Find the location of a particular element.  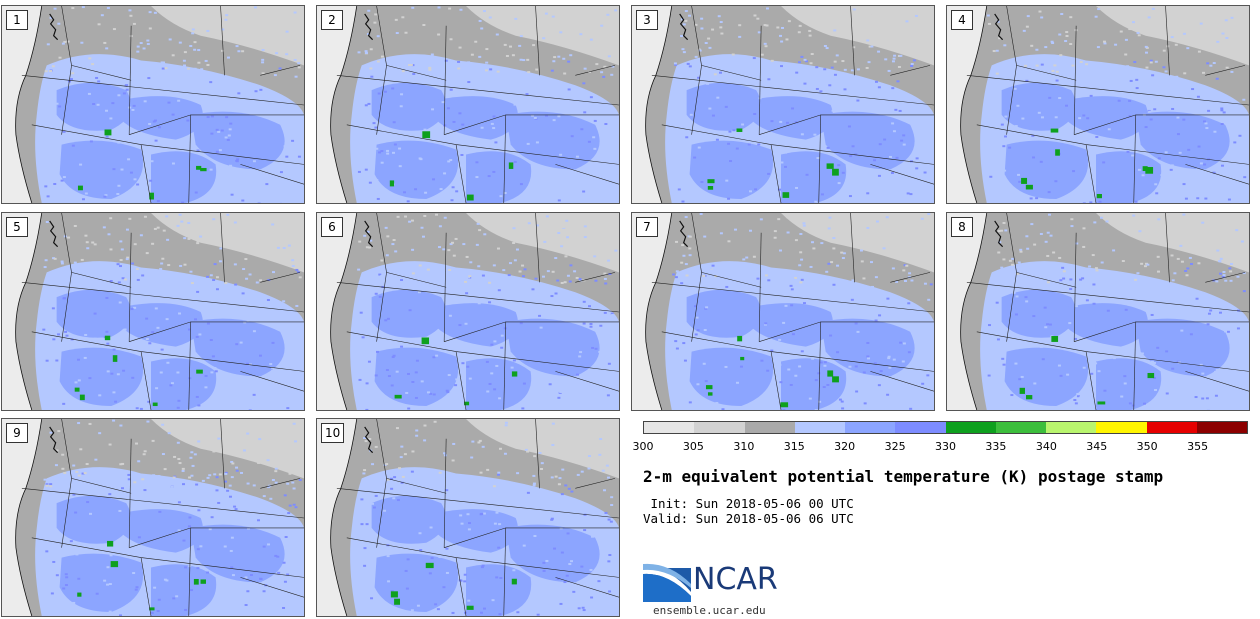

member-panel-9: 9 is located at coordinates (153, 517).